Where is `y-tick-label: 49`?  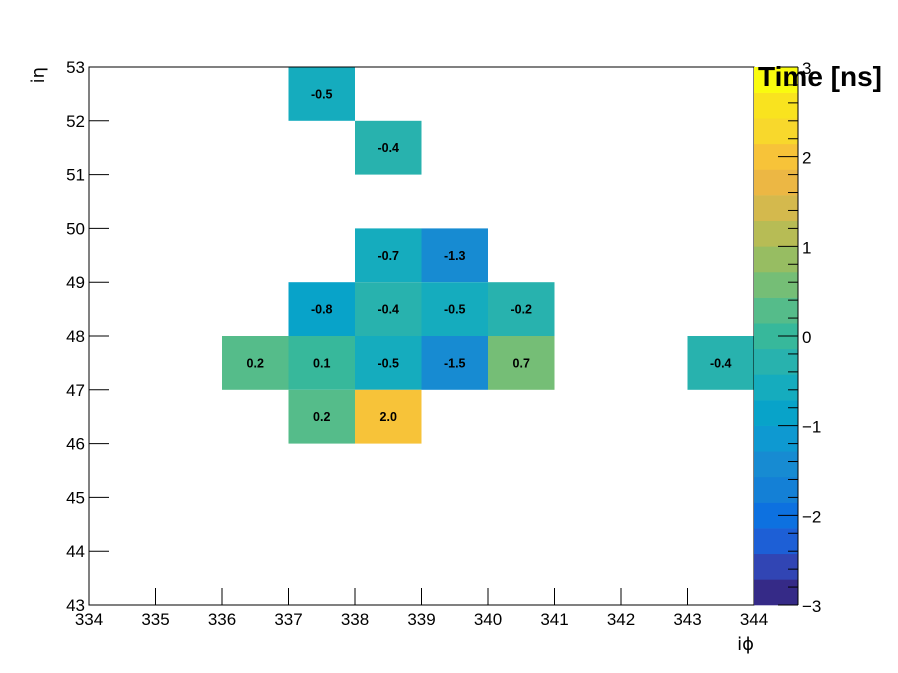
y-tick-label: 49 is located at coordinates (75, 282).